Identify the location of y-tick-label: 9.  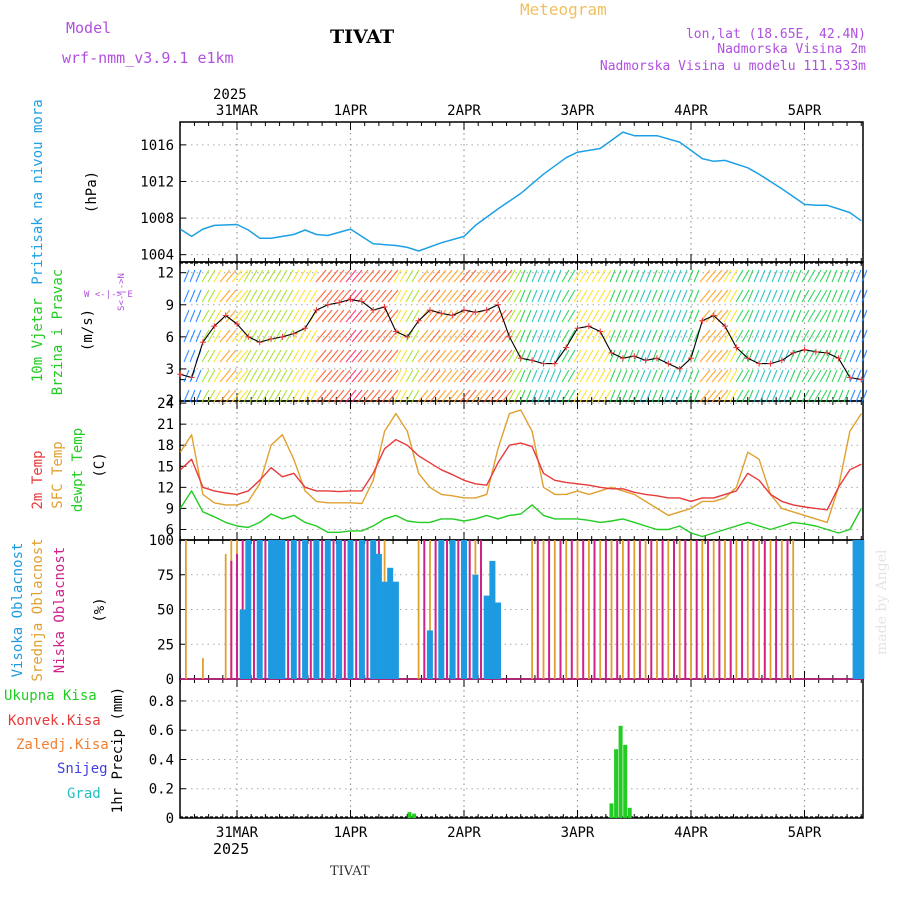
(170, 306).